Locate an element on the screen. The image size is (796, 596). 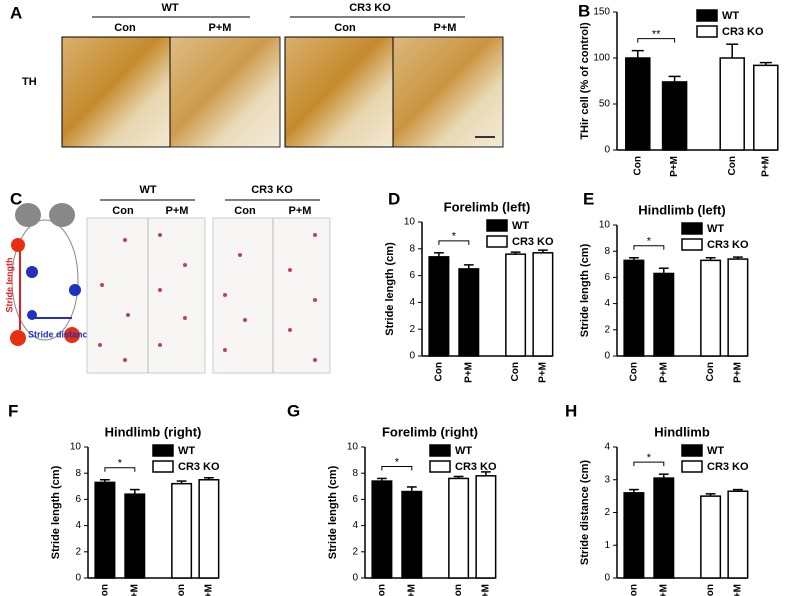
diagram-label: Stride length is located at coordinates (9, 284).